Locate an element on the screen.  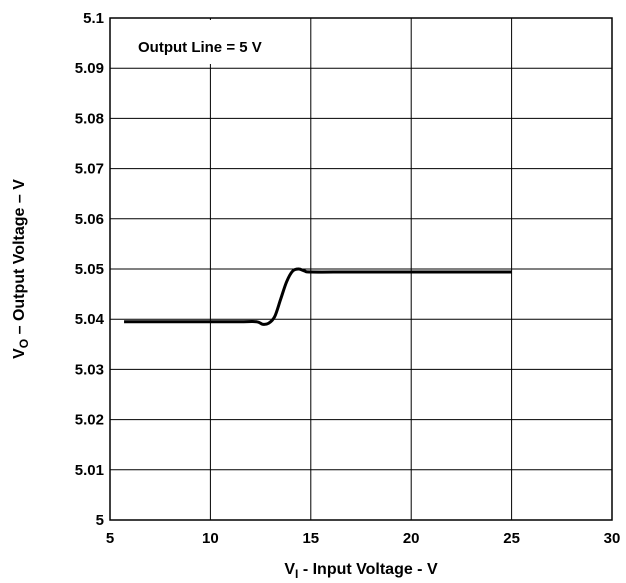
x-tick-label: 30 is located at coordinates (612, 538).